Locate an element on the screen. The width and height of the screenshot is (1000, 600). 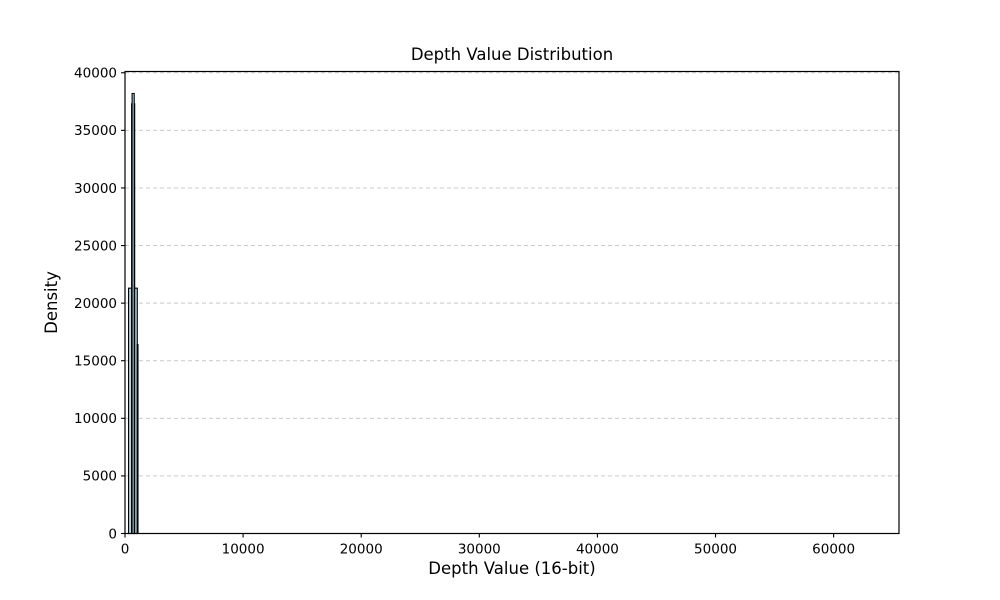
y-tick-label: 25000 is located at coordinates (95, 246).